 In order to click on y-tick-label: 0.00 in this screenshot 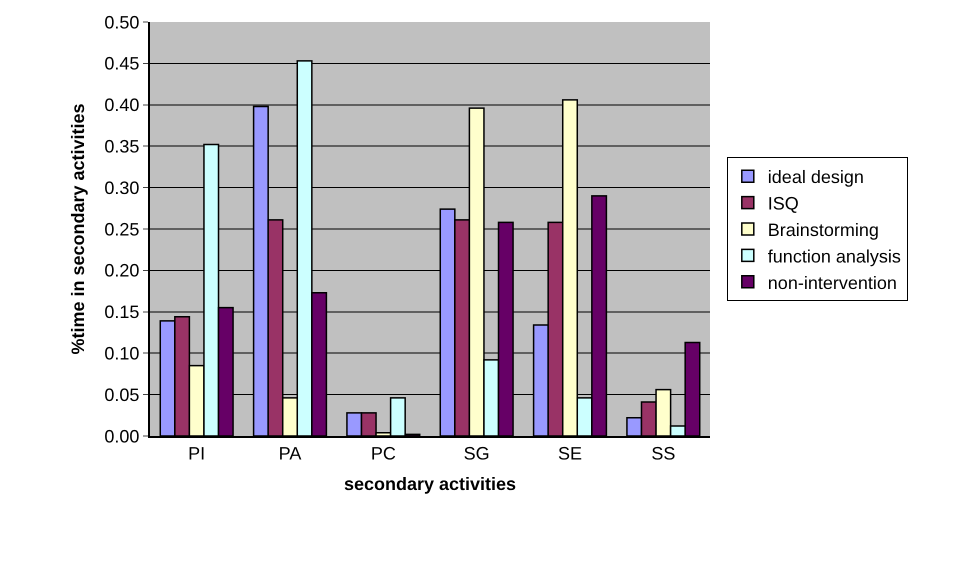, I will do `click(122, 436)`.